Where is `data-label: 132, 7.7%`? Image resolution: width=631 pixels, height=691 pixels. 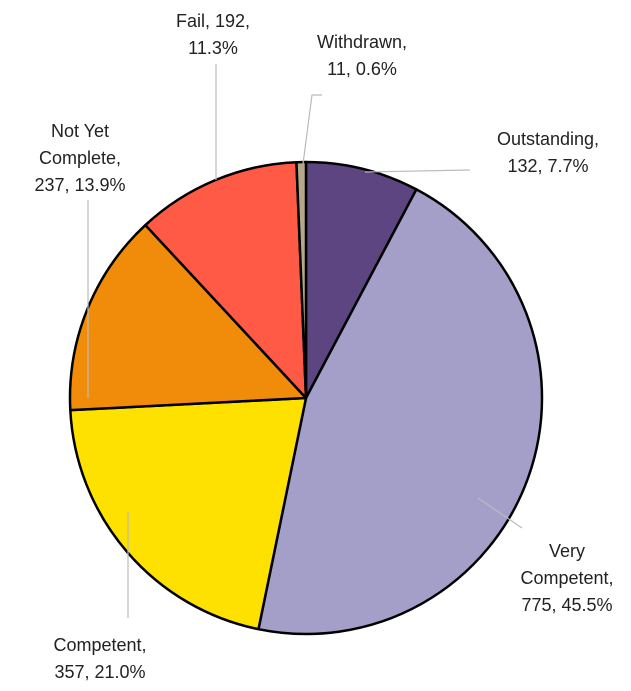 data-label: 132, 7.7% is located at coordinates (547, 166).